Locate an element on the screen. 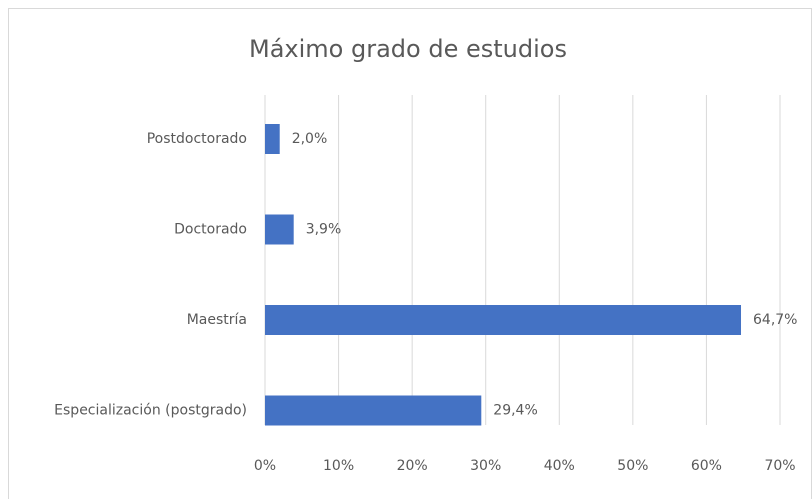 This screenshot has width=812, height=499. x-tick-label: 10% is located at coordinates (338, 466).